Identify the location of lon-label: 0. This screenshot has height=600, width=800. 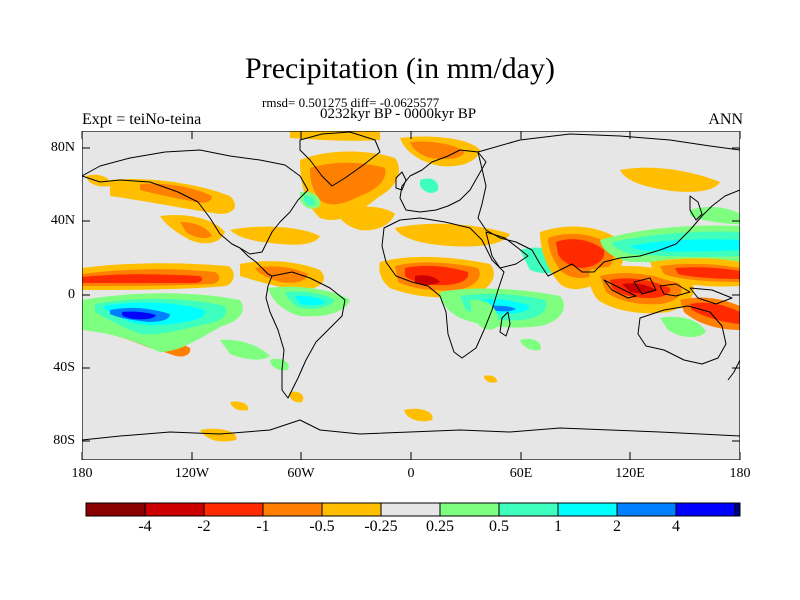
(411, 473).